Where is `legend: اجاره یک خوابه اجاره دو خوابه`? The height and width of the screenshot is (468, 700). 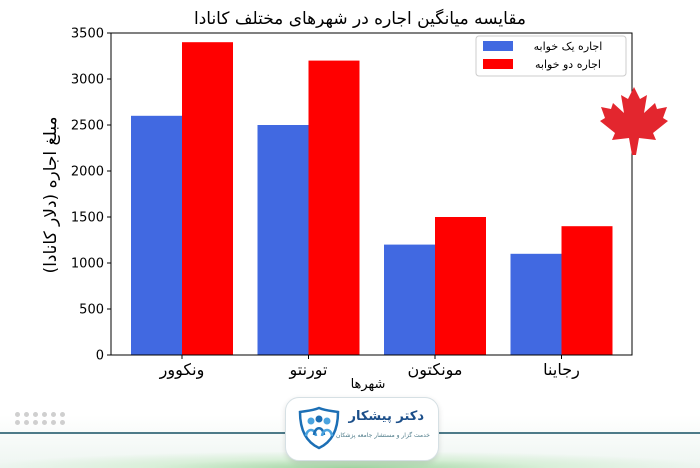 legend: اجاره یک خوابه اجاره دو خوابه is located at coordinates (551, 56).